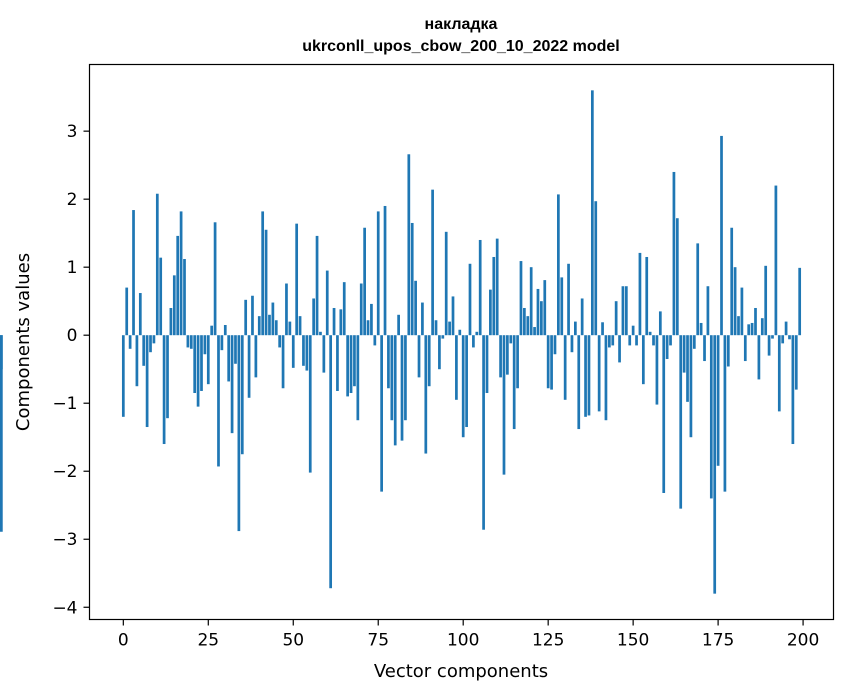 Image resolution: width=847 pixels, height=696 pixels. I want to click on y-tick-label: 0, so click(72, 336).